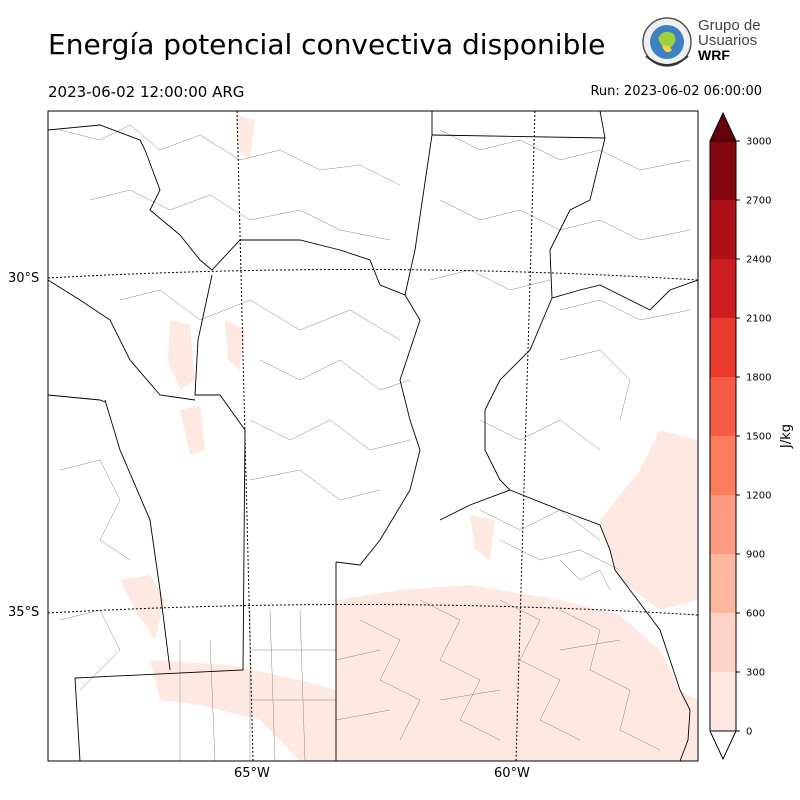 The image size is (800, 800). I want to click on colorbar-tick-label: 900, so click(755, 555).